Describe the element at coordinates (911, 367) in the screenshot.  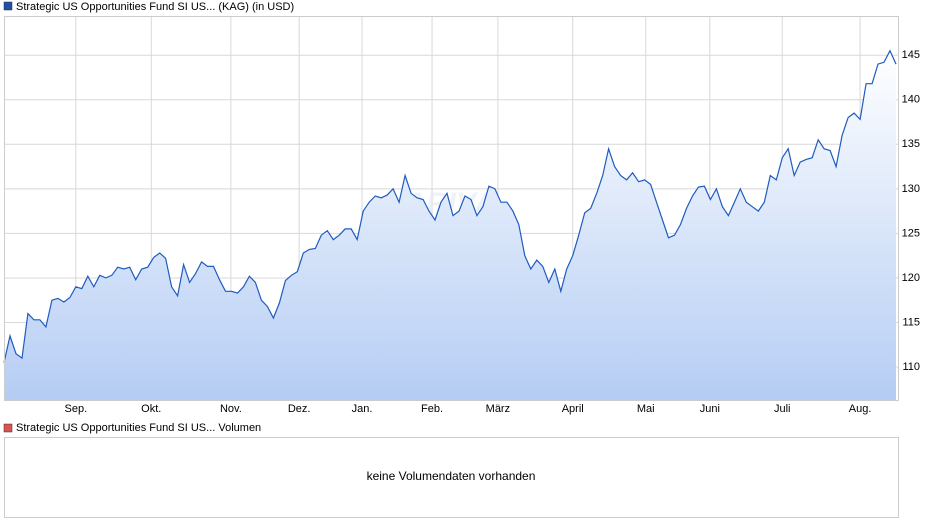
I see `y-tick-label: 110` at that location.